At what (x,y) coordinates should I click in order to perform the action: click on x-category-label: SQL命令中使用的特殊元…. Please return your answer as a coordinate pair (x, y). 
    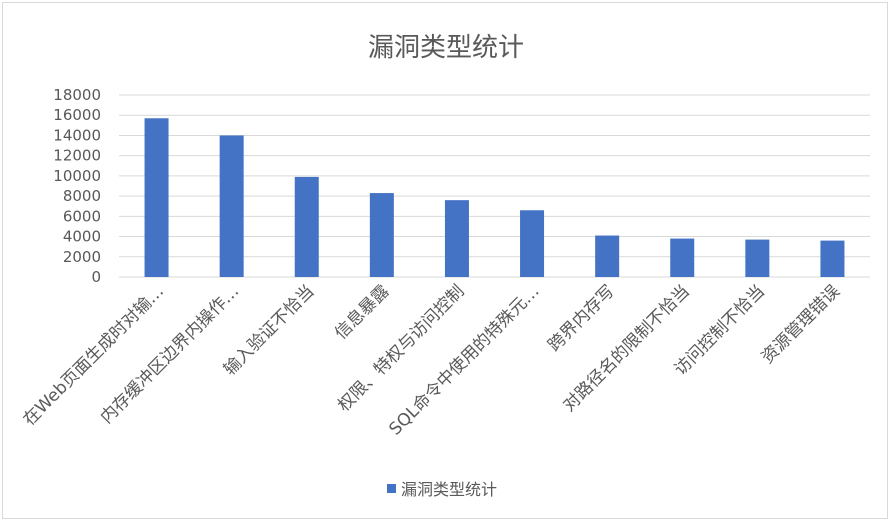
    Looking at the image, I should click on (464, 360).